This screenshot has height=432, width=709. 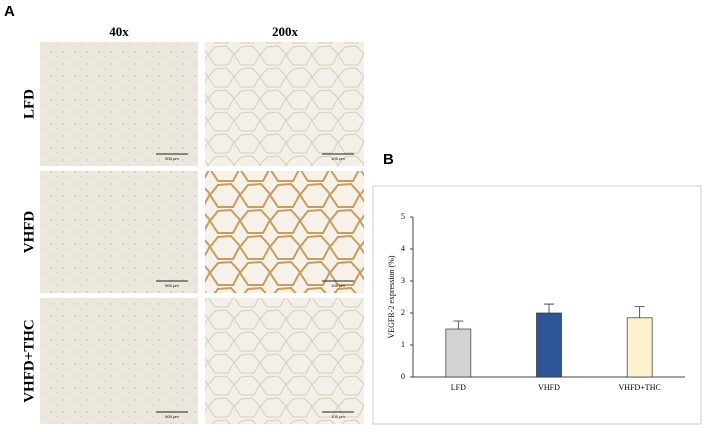 What do you see at coordinates (403, 312) in the screenshot?
I see `y-tick-label: 2` at bounding box center [403, 312].